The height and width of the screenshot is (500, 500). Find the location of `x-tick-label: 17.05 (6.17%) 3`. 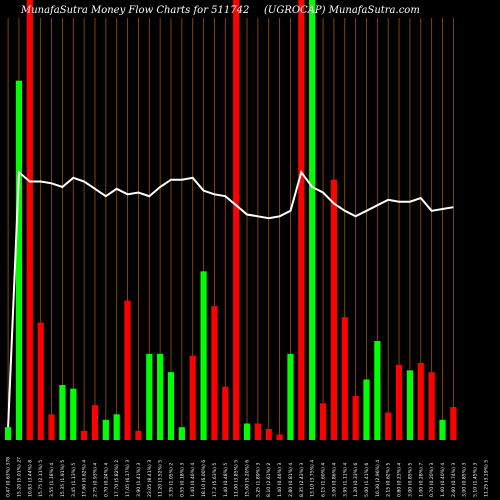

x-tick-label: 17.05 (6.17%) 3 is located at coordinates (128, 478).